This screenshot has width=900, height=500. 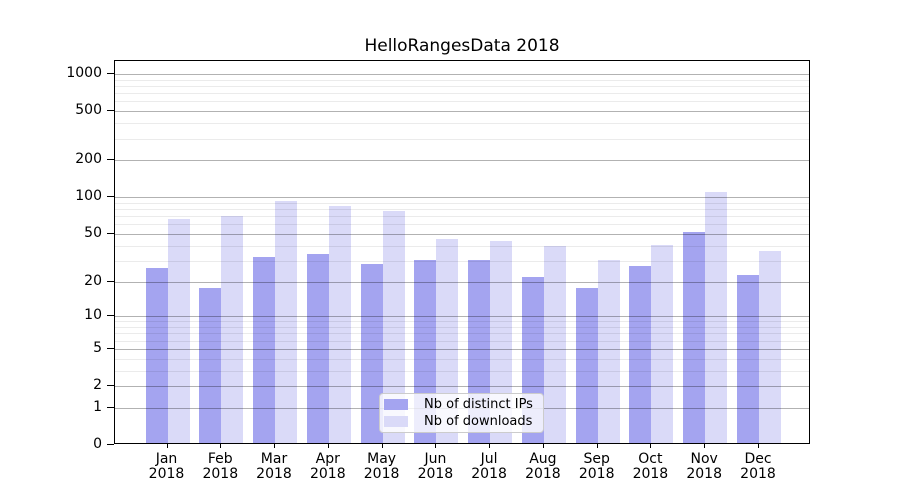 I want to click on legend-swatch-distinct-ips-icon, so click(x=396, y=404).